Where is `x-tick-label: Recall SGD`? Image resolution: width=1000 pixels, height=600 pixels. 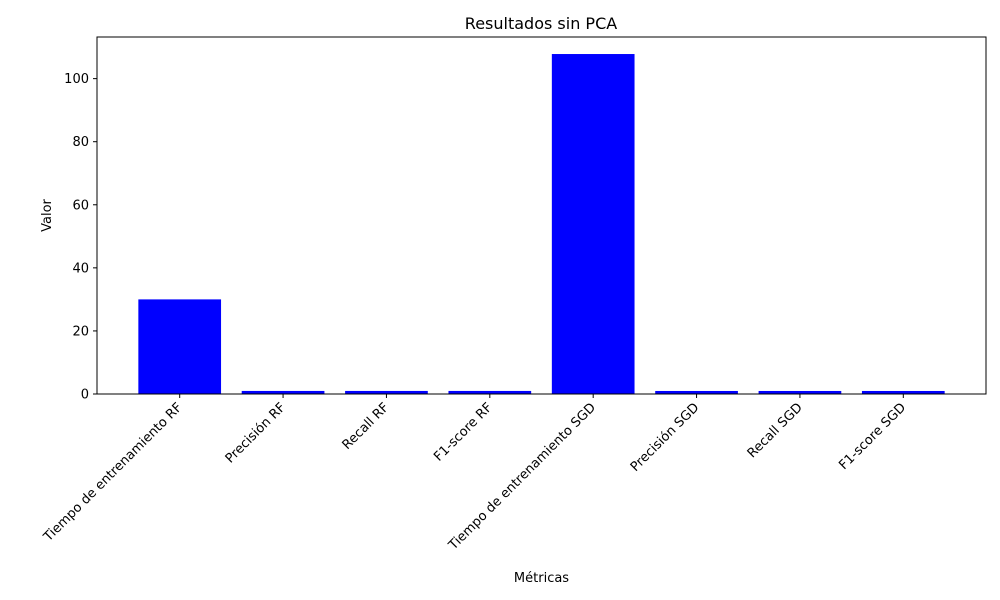
x-tick-label: Recall SGD is located at coordinates (775, 430).